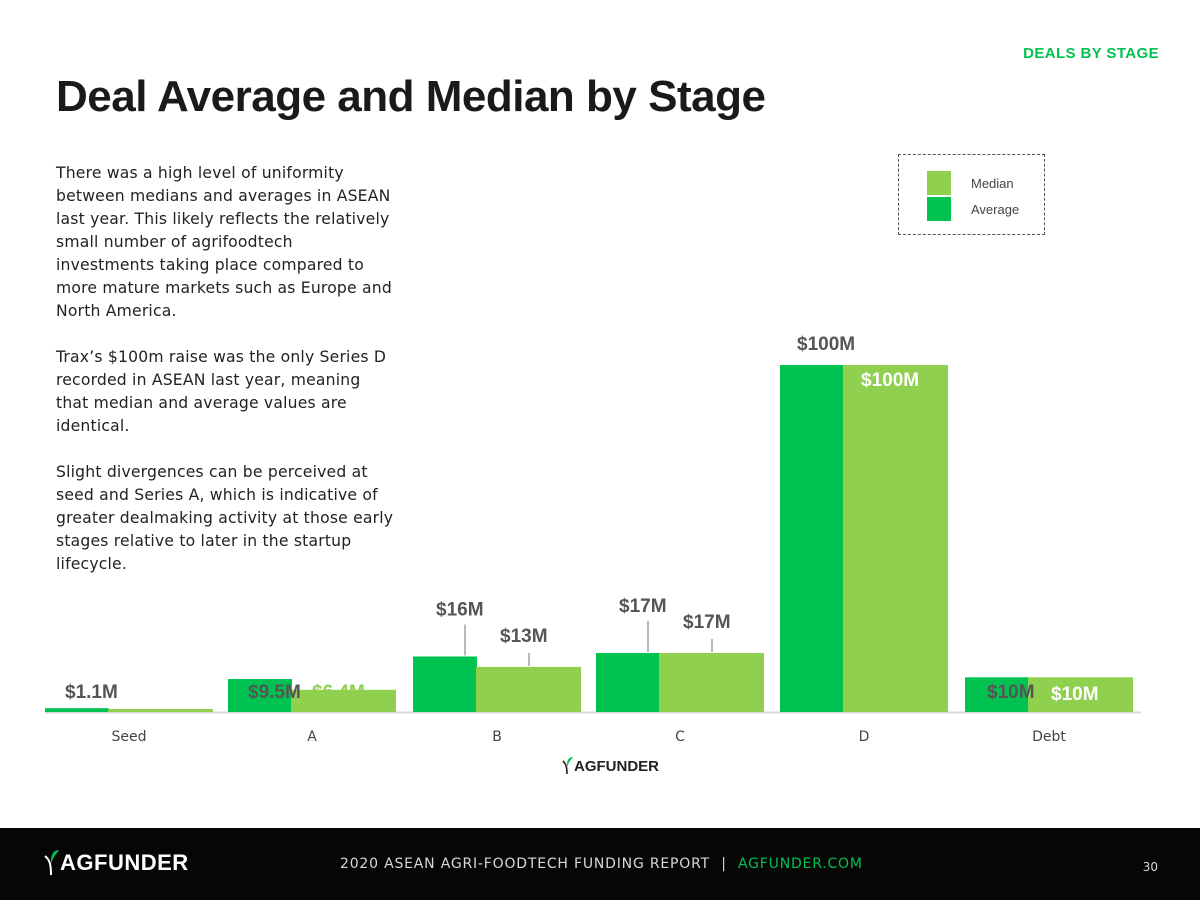 The width and height of the screenshot is (1200, 900). What do you see at coordinates (460, 609) in the screenshot?
I see `data-label-average: $16M` at bounding box center [460, 609].